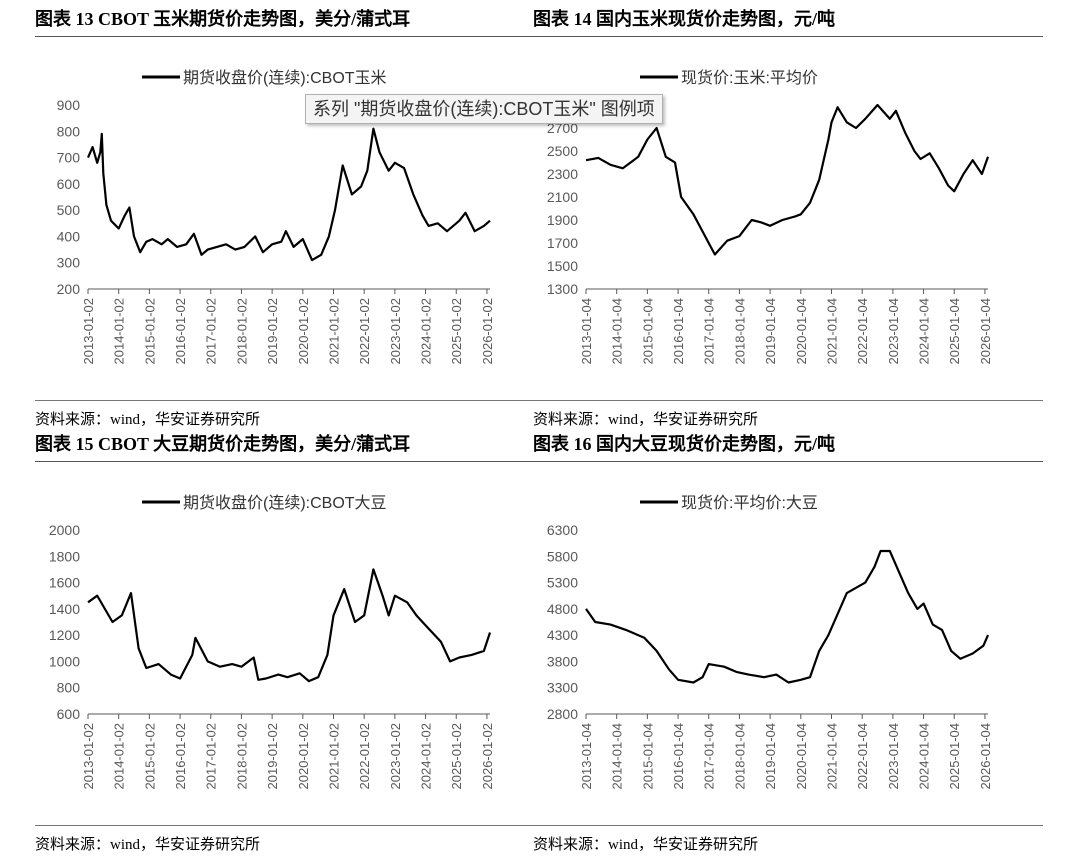  What do you see at coordinates (562, 556) in the screenshot?
I see `y-tick-label: 5800` at bounding box center [562, 556].